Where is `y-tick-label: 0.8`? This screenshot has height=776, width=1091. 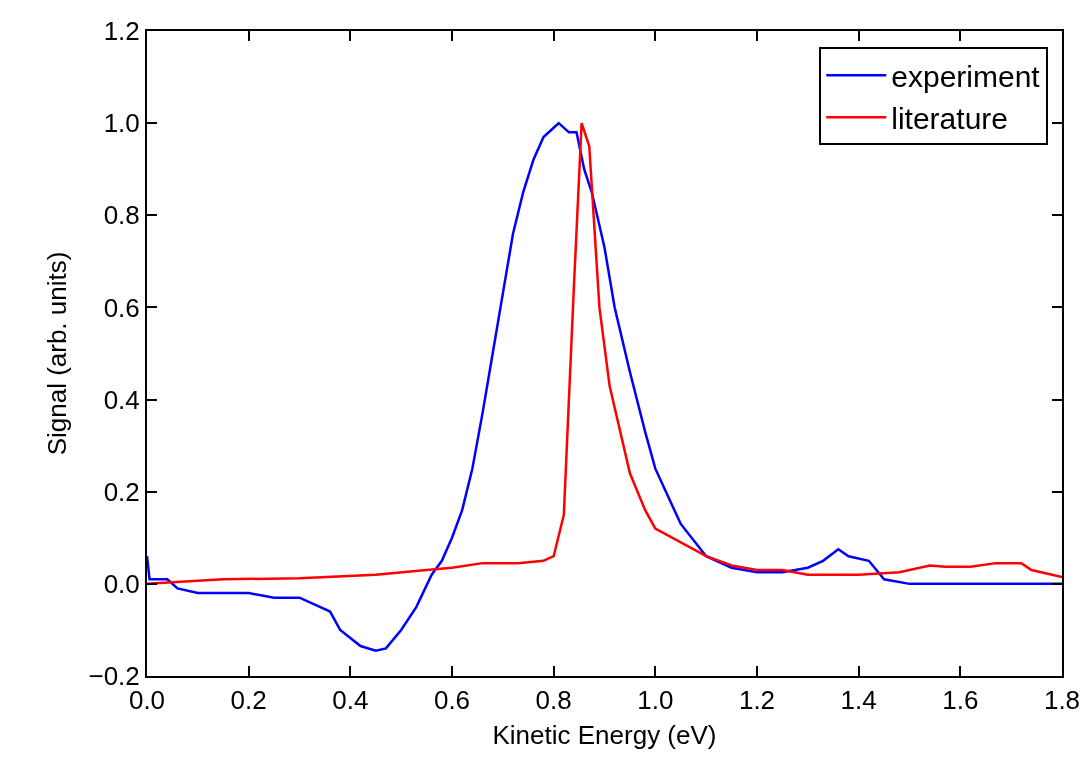
y-tick-label: 0.8 is located at coordinates (121, 215).